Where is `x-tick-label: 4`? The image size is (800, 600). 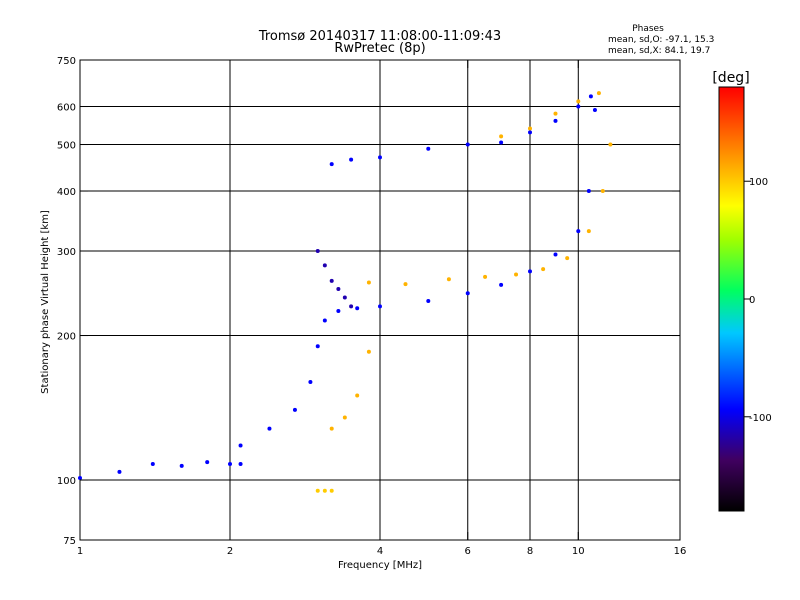 x-tick-label: 4 is located at coordinates (380, 551).